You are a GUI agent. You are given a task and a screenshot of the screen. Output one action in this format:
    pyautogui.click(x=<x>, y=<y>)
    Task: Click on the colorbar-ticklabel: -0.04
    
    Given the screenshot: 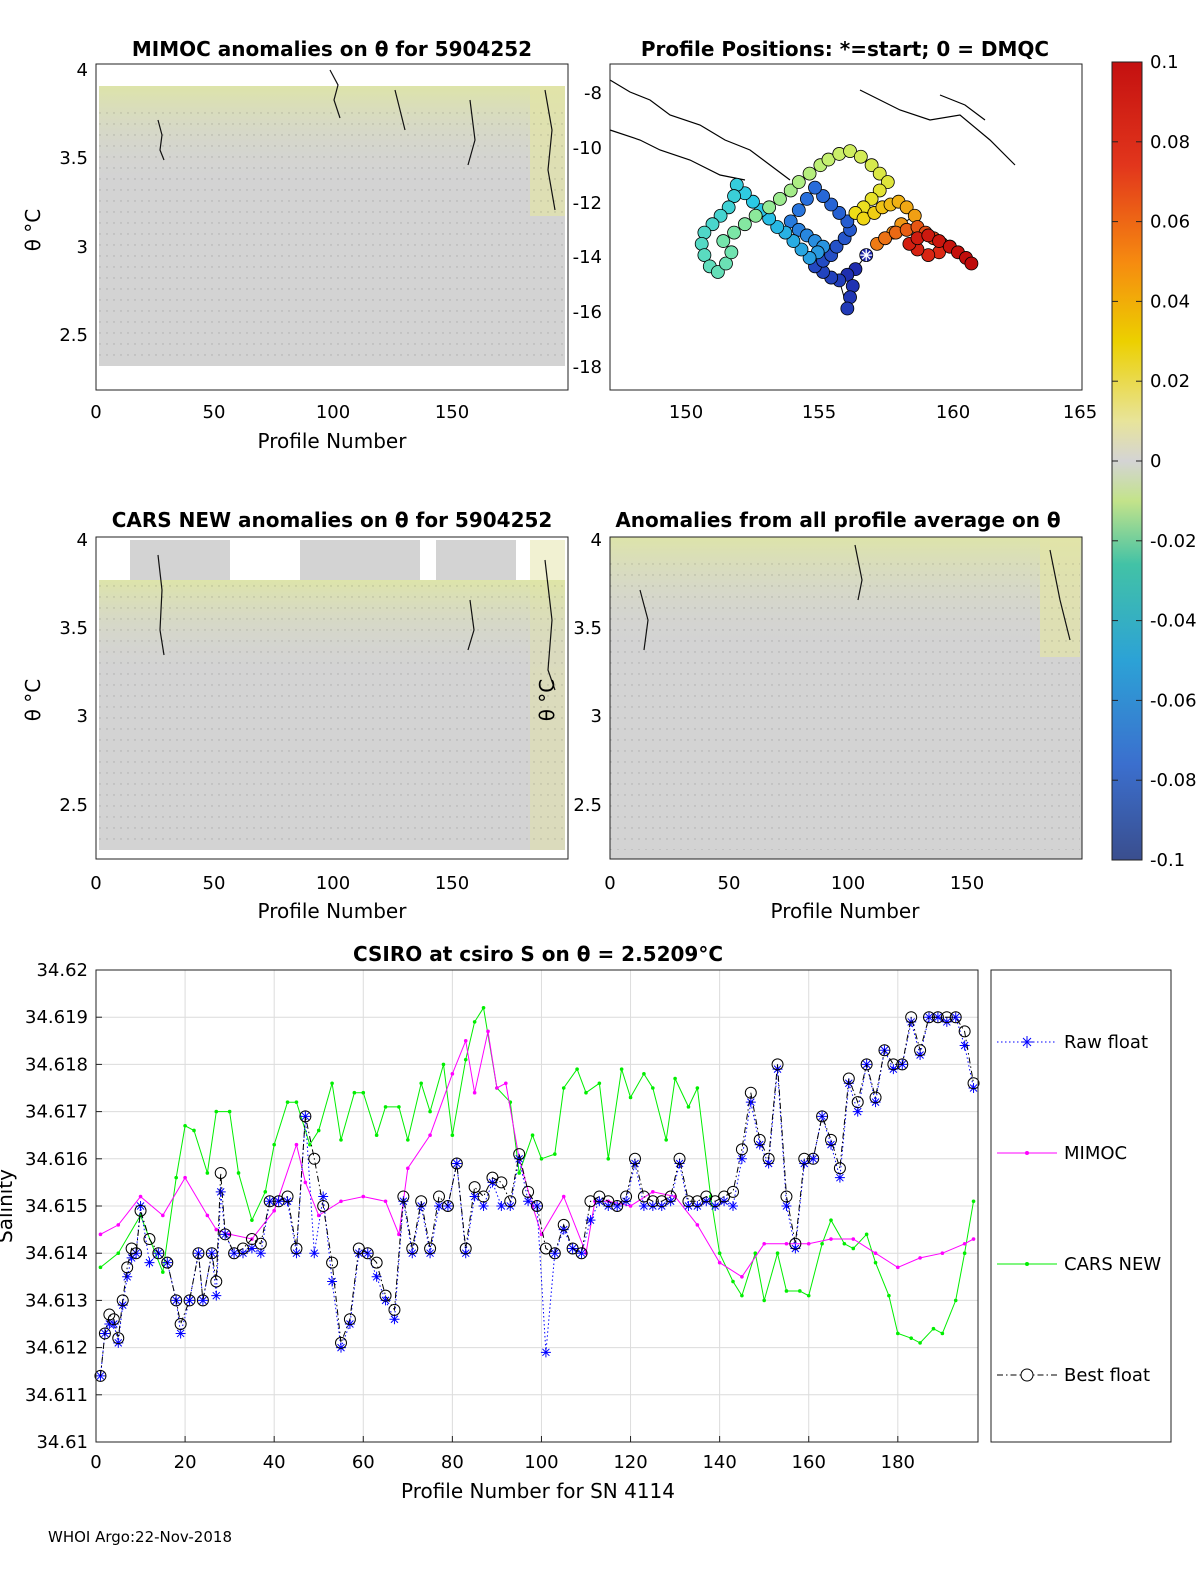 What is the action you would take?
    pyautogui.click(x=1173, y=621)
    